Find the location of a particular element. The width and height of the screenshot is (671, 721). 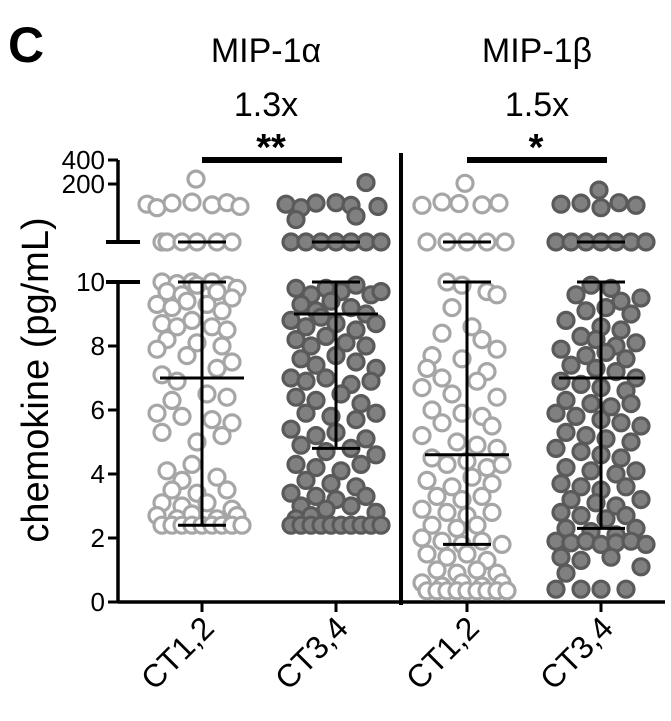

x-tick-label-1-0: CT1,2 is located at coordinates (442, 652).